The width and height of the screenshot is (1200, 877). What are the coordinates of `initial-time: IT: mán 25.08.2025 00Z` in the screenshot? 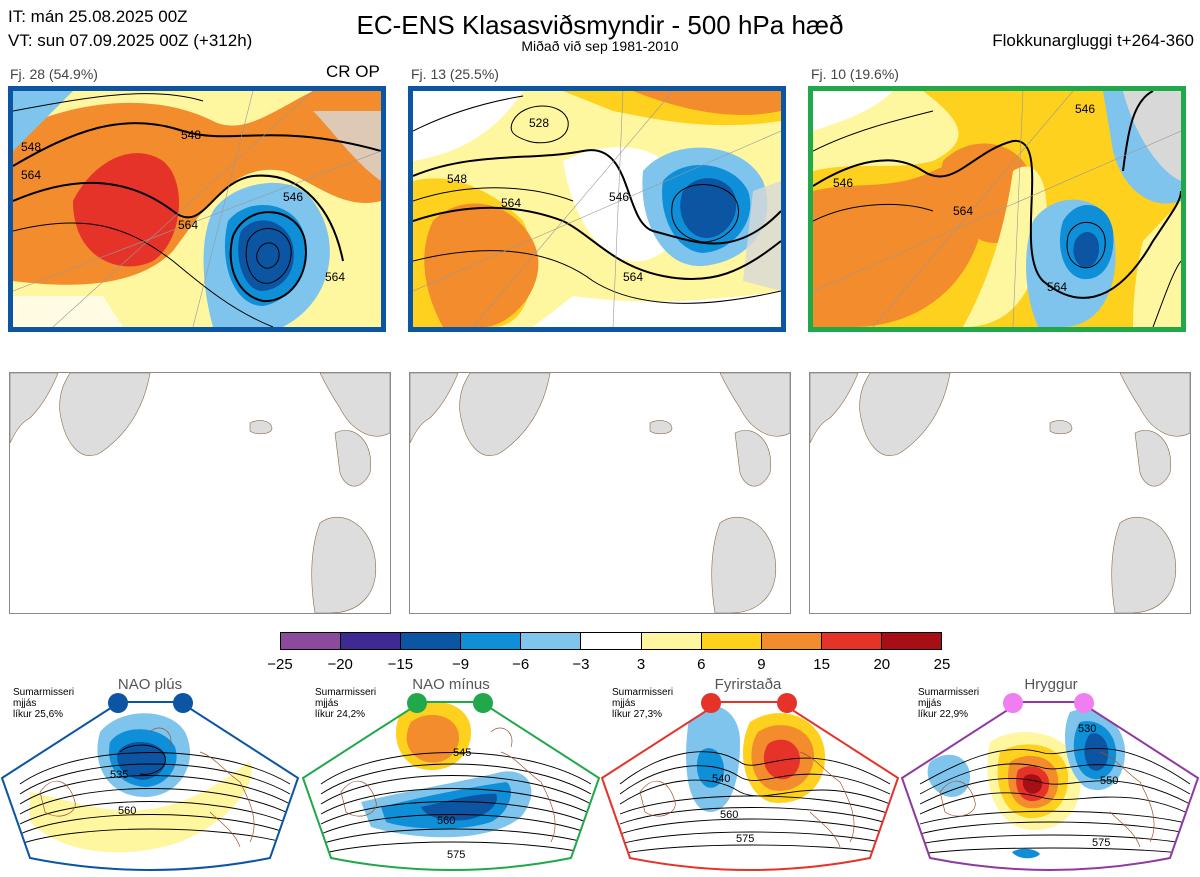 It's located at (98, 16).